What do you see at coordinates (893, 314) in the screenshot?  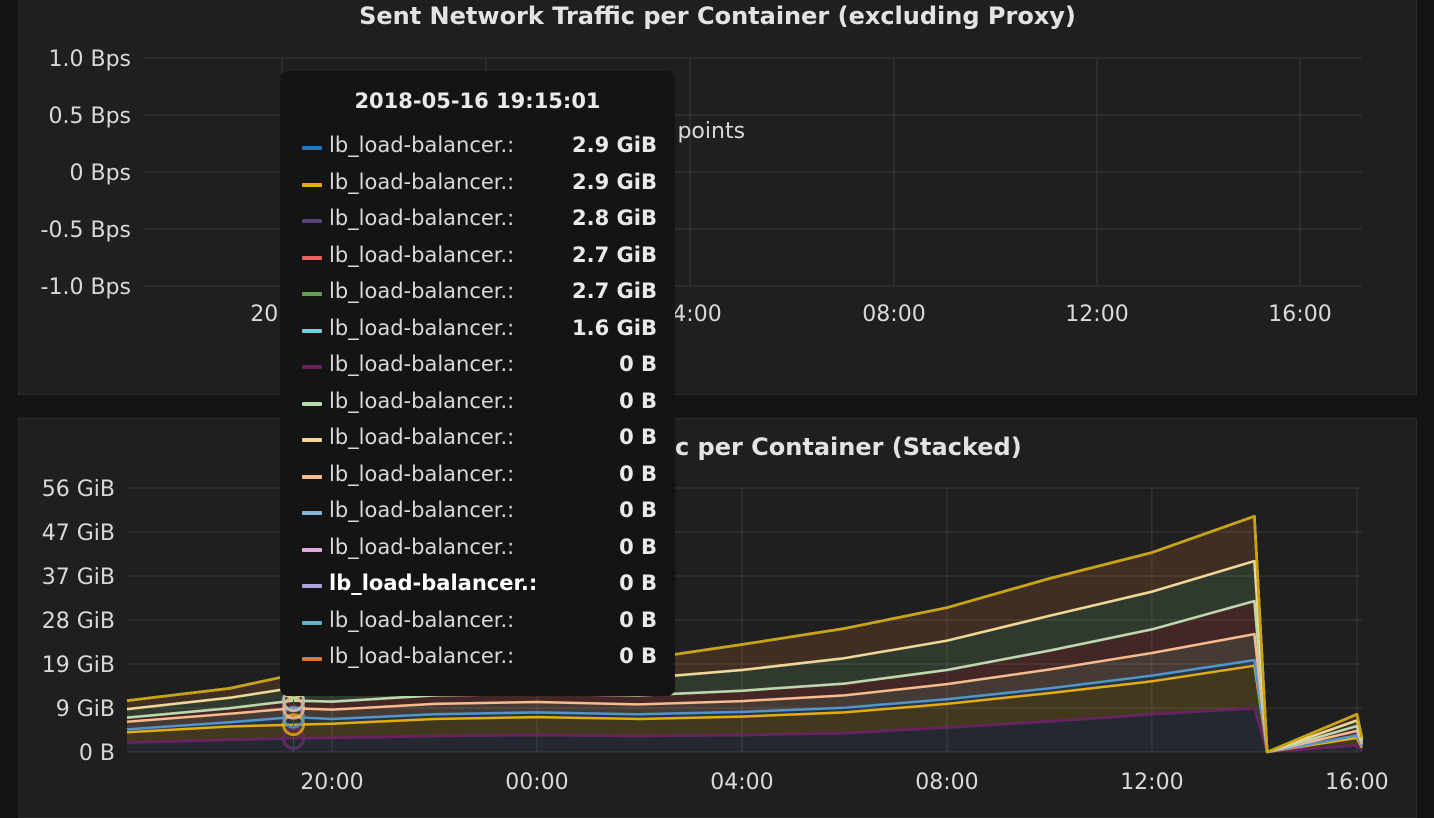 I see `chart1-x-tick-label: 08:00` at bounding box center [893, 314].